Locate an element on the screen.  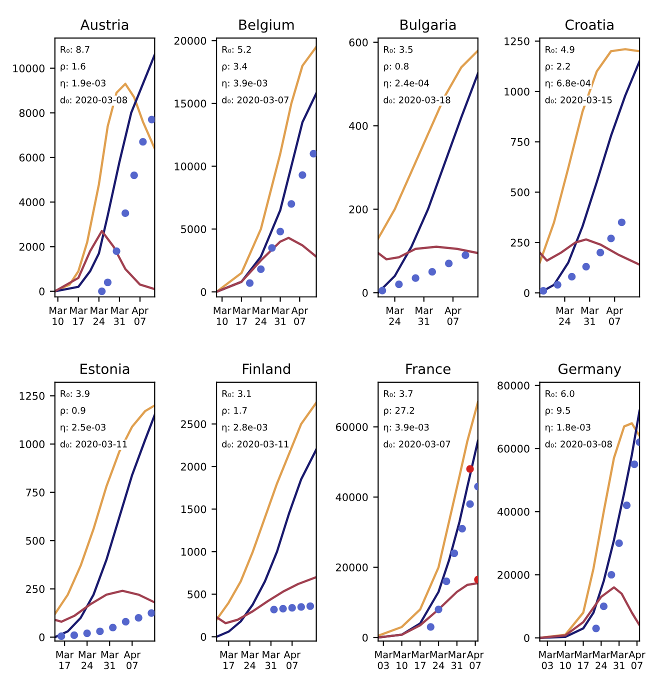
annotation: R₀: 3.5 is located at coordinates (398, 49).